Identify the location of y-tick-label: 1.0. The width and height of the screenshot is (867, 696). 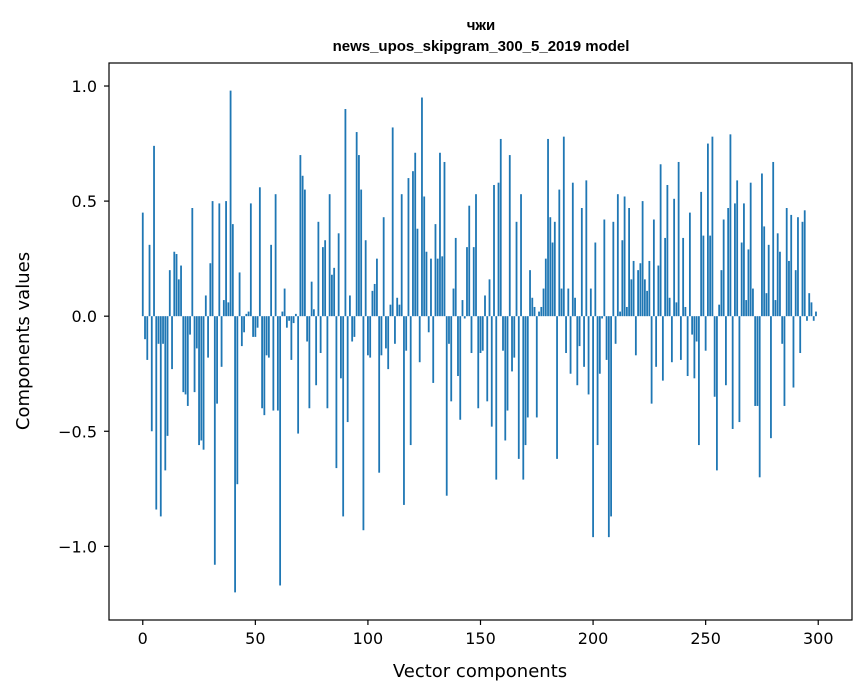
(84, 86).